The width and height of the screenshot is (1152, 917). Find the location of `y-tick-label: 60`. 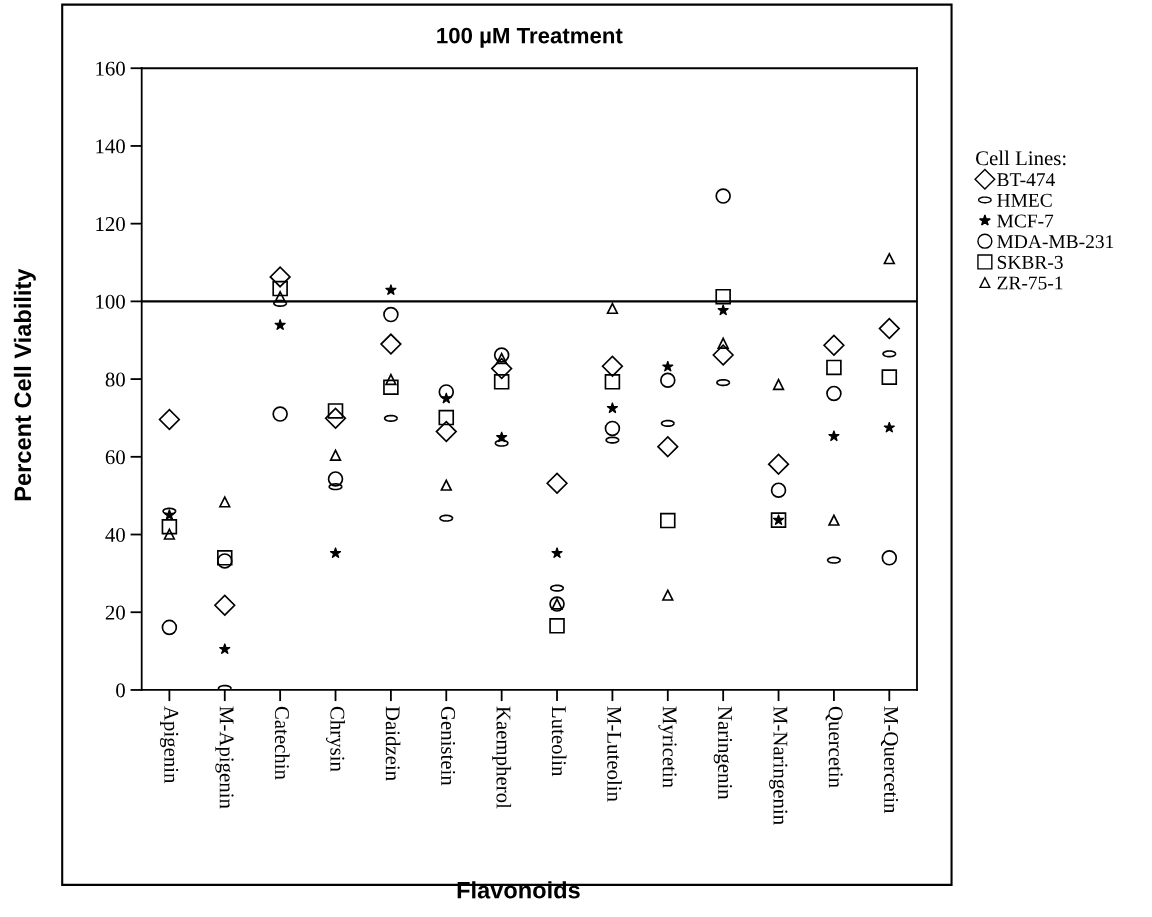

y-tick-label: 60 is located at coordinates (115, 457).